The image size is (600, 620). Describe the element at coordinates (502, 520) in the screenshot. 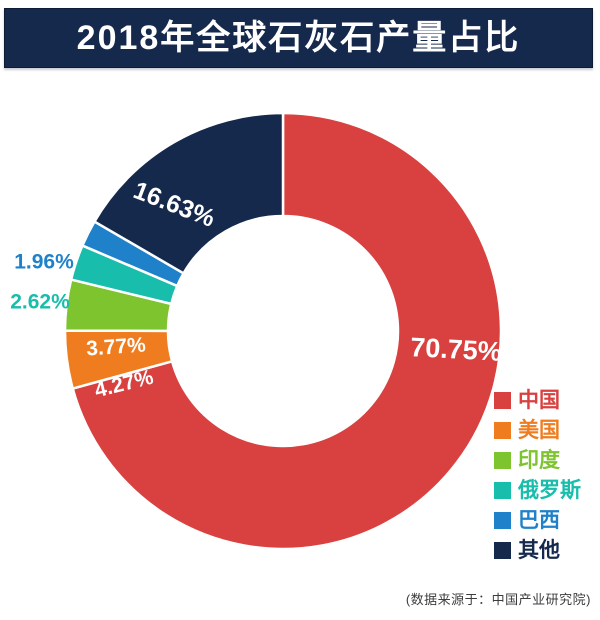

I see `legend-swatch-brazil` at that location.